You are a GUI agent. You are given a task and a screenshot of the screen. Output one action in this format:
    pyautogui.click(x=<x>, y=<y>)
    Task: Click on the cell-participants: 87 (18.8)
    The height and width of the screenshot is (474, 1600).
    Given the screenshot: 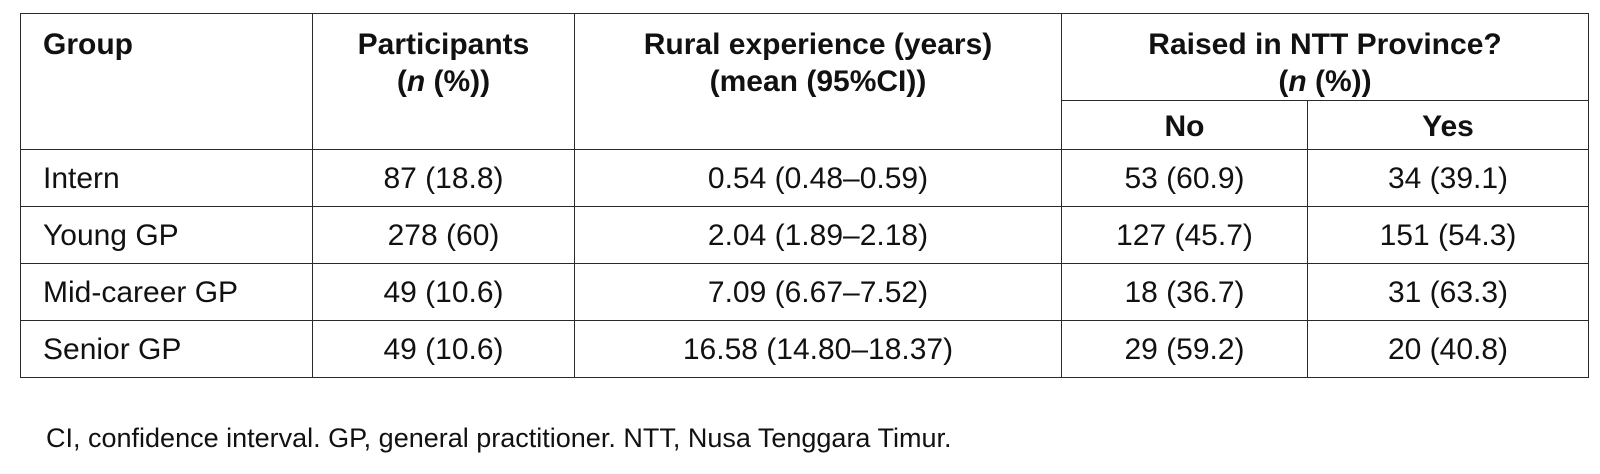 What is the action you would take?
    pyautogui.click(x=443, y=178)
    